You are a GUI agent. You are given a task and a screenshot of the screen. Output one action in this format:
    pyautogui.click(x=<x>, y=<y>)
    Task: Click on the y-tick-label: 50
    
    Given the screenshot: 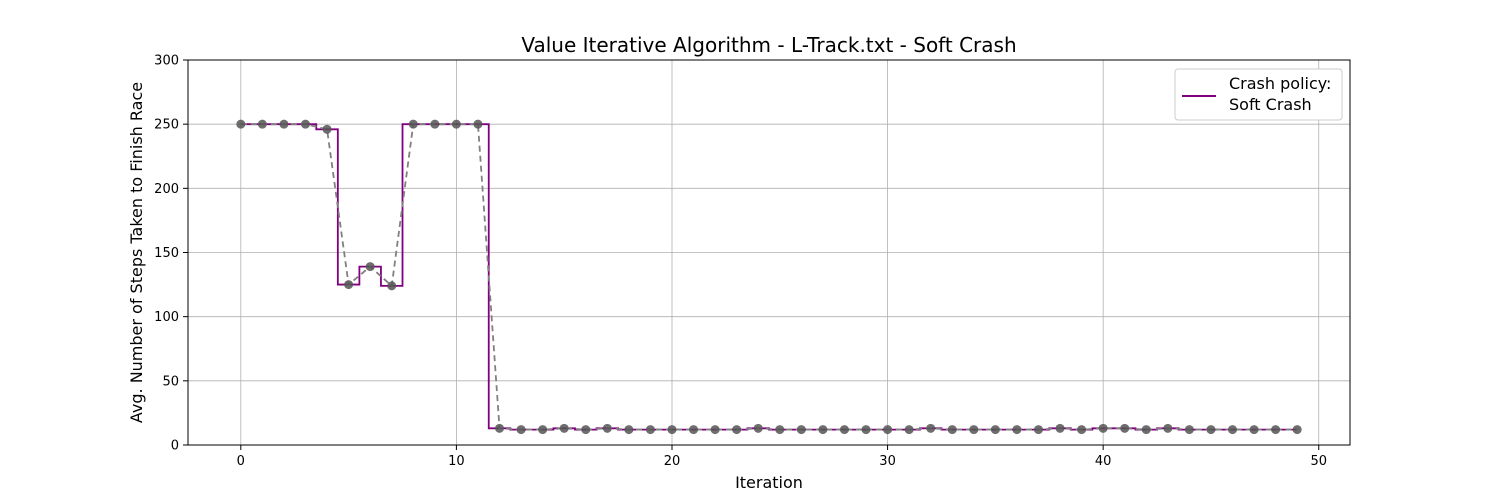 What is the action you would take?
    pyautogui.click(x=170, y=381)
    